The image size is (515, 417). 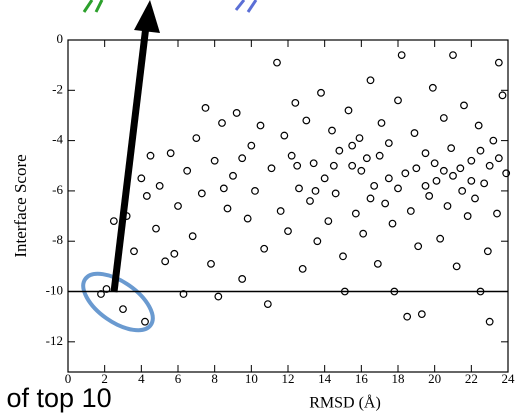 I want to click on y-tick-label: -6, so click(x=57, y=189).